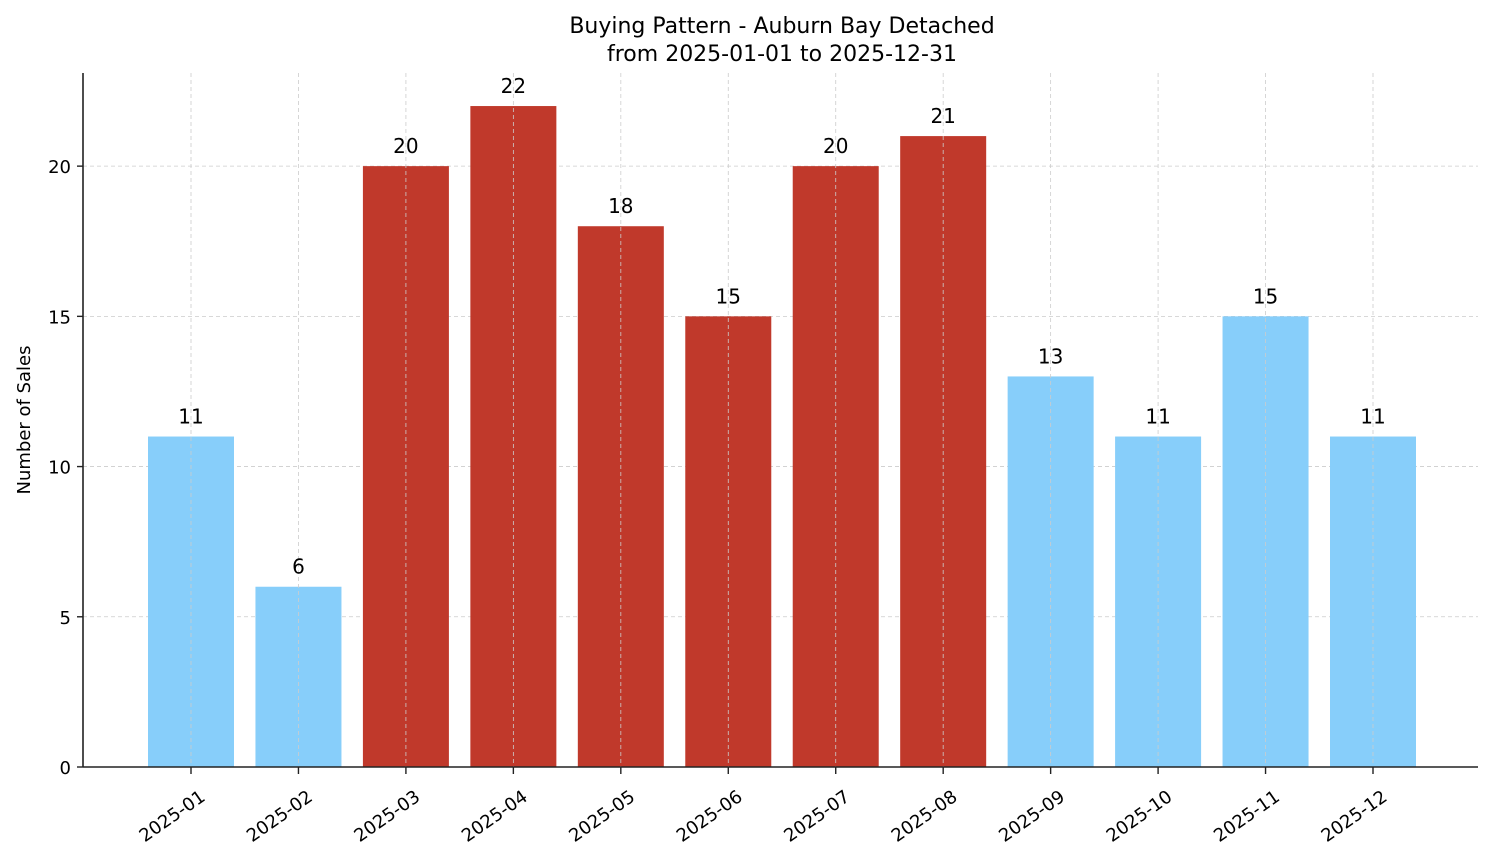 This screenshot has height=863, width=1494. What do you see at coordinates (24, 419) in the screenshot?
I see `y-axis-label: Number of Sales` at bounding box center [24, 419].